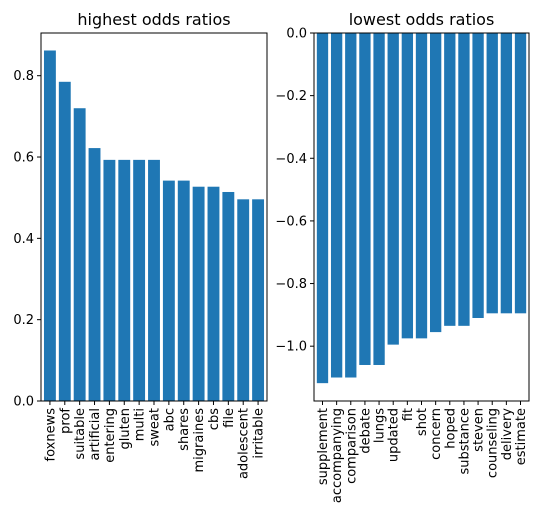 Image resolution: width=547 pixels, height=523 pixels. Describe the element at coordinates (507, 434) in the screenshot. I see `x-tick-label: delivery` at that location.